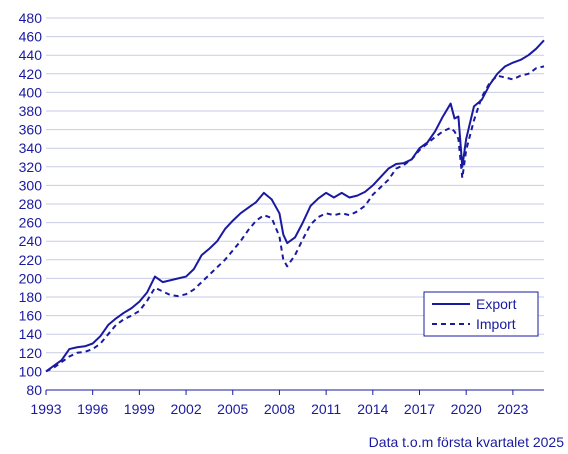  Describe the element at coordinates (31, 316) in the screenshot. I see `y-tick-label: 160` at that location.